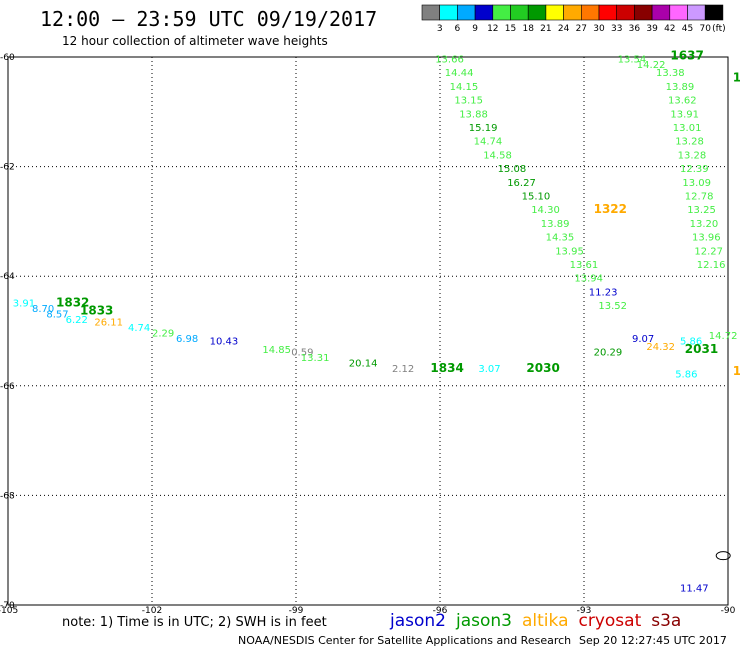 Image resolution: width=740 pixels, height=650 pixels. Describe the element at coordinates (446, 368) in the screenshot. I see `pass-time-label: 1834` at that location.